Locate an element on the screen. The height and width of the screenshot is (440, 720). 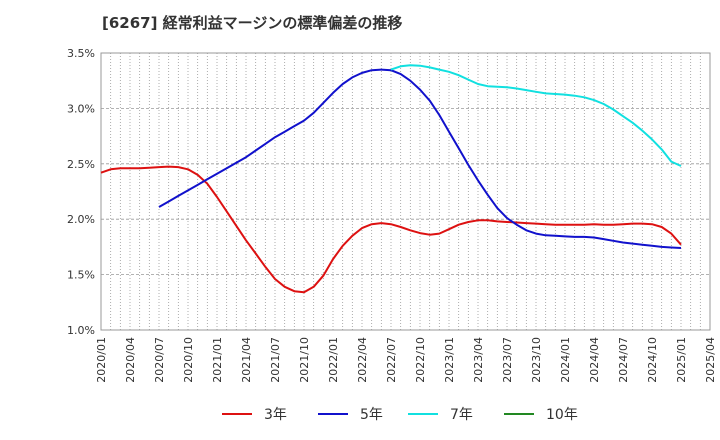
x-tick-label: 2023/01 is located at coordinates (449, 360).